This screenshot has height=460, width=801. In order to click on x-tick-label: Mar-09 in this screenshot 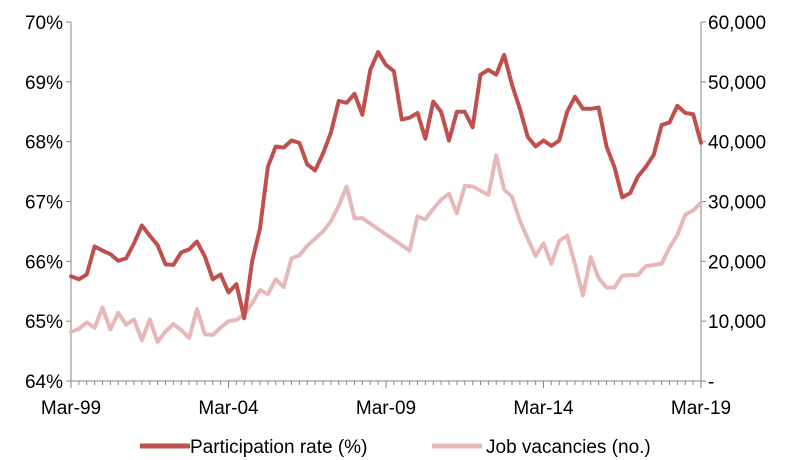, I will do `click(386, 408)`.